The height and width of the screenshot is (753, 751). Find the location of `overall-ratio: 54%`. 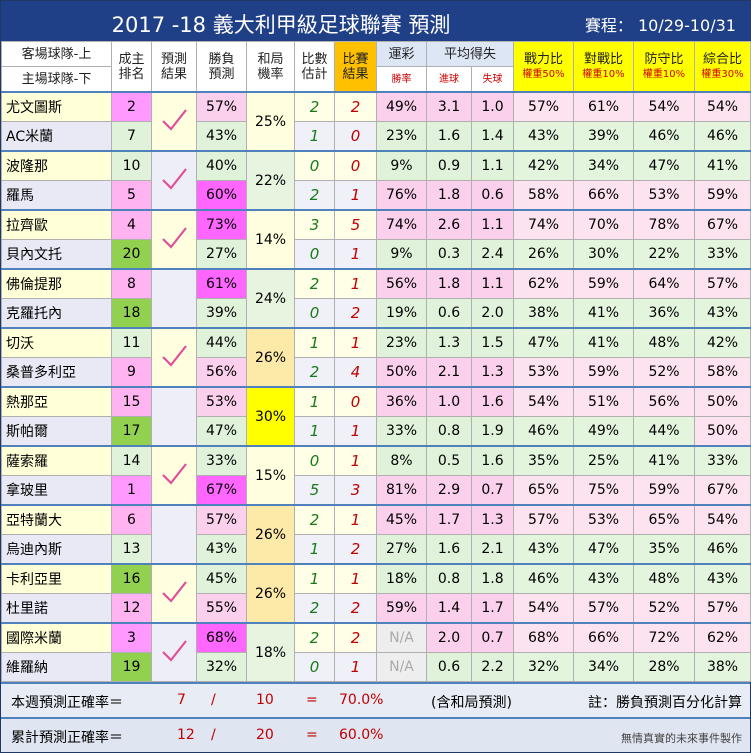

overall-ratio: 54% is located at coordinates (722, 106).